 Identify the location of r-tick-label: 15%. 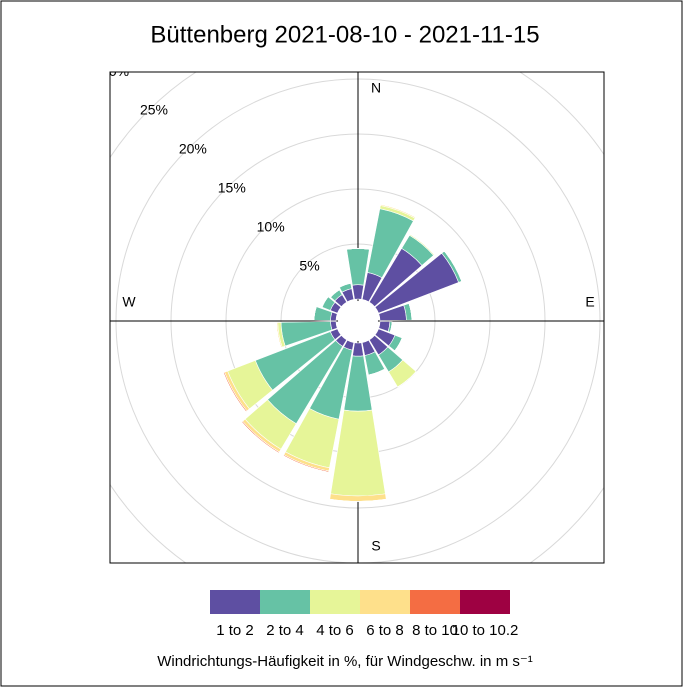
(232, 187).